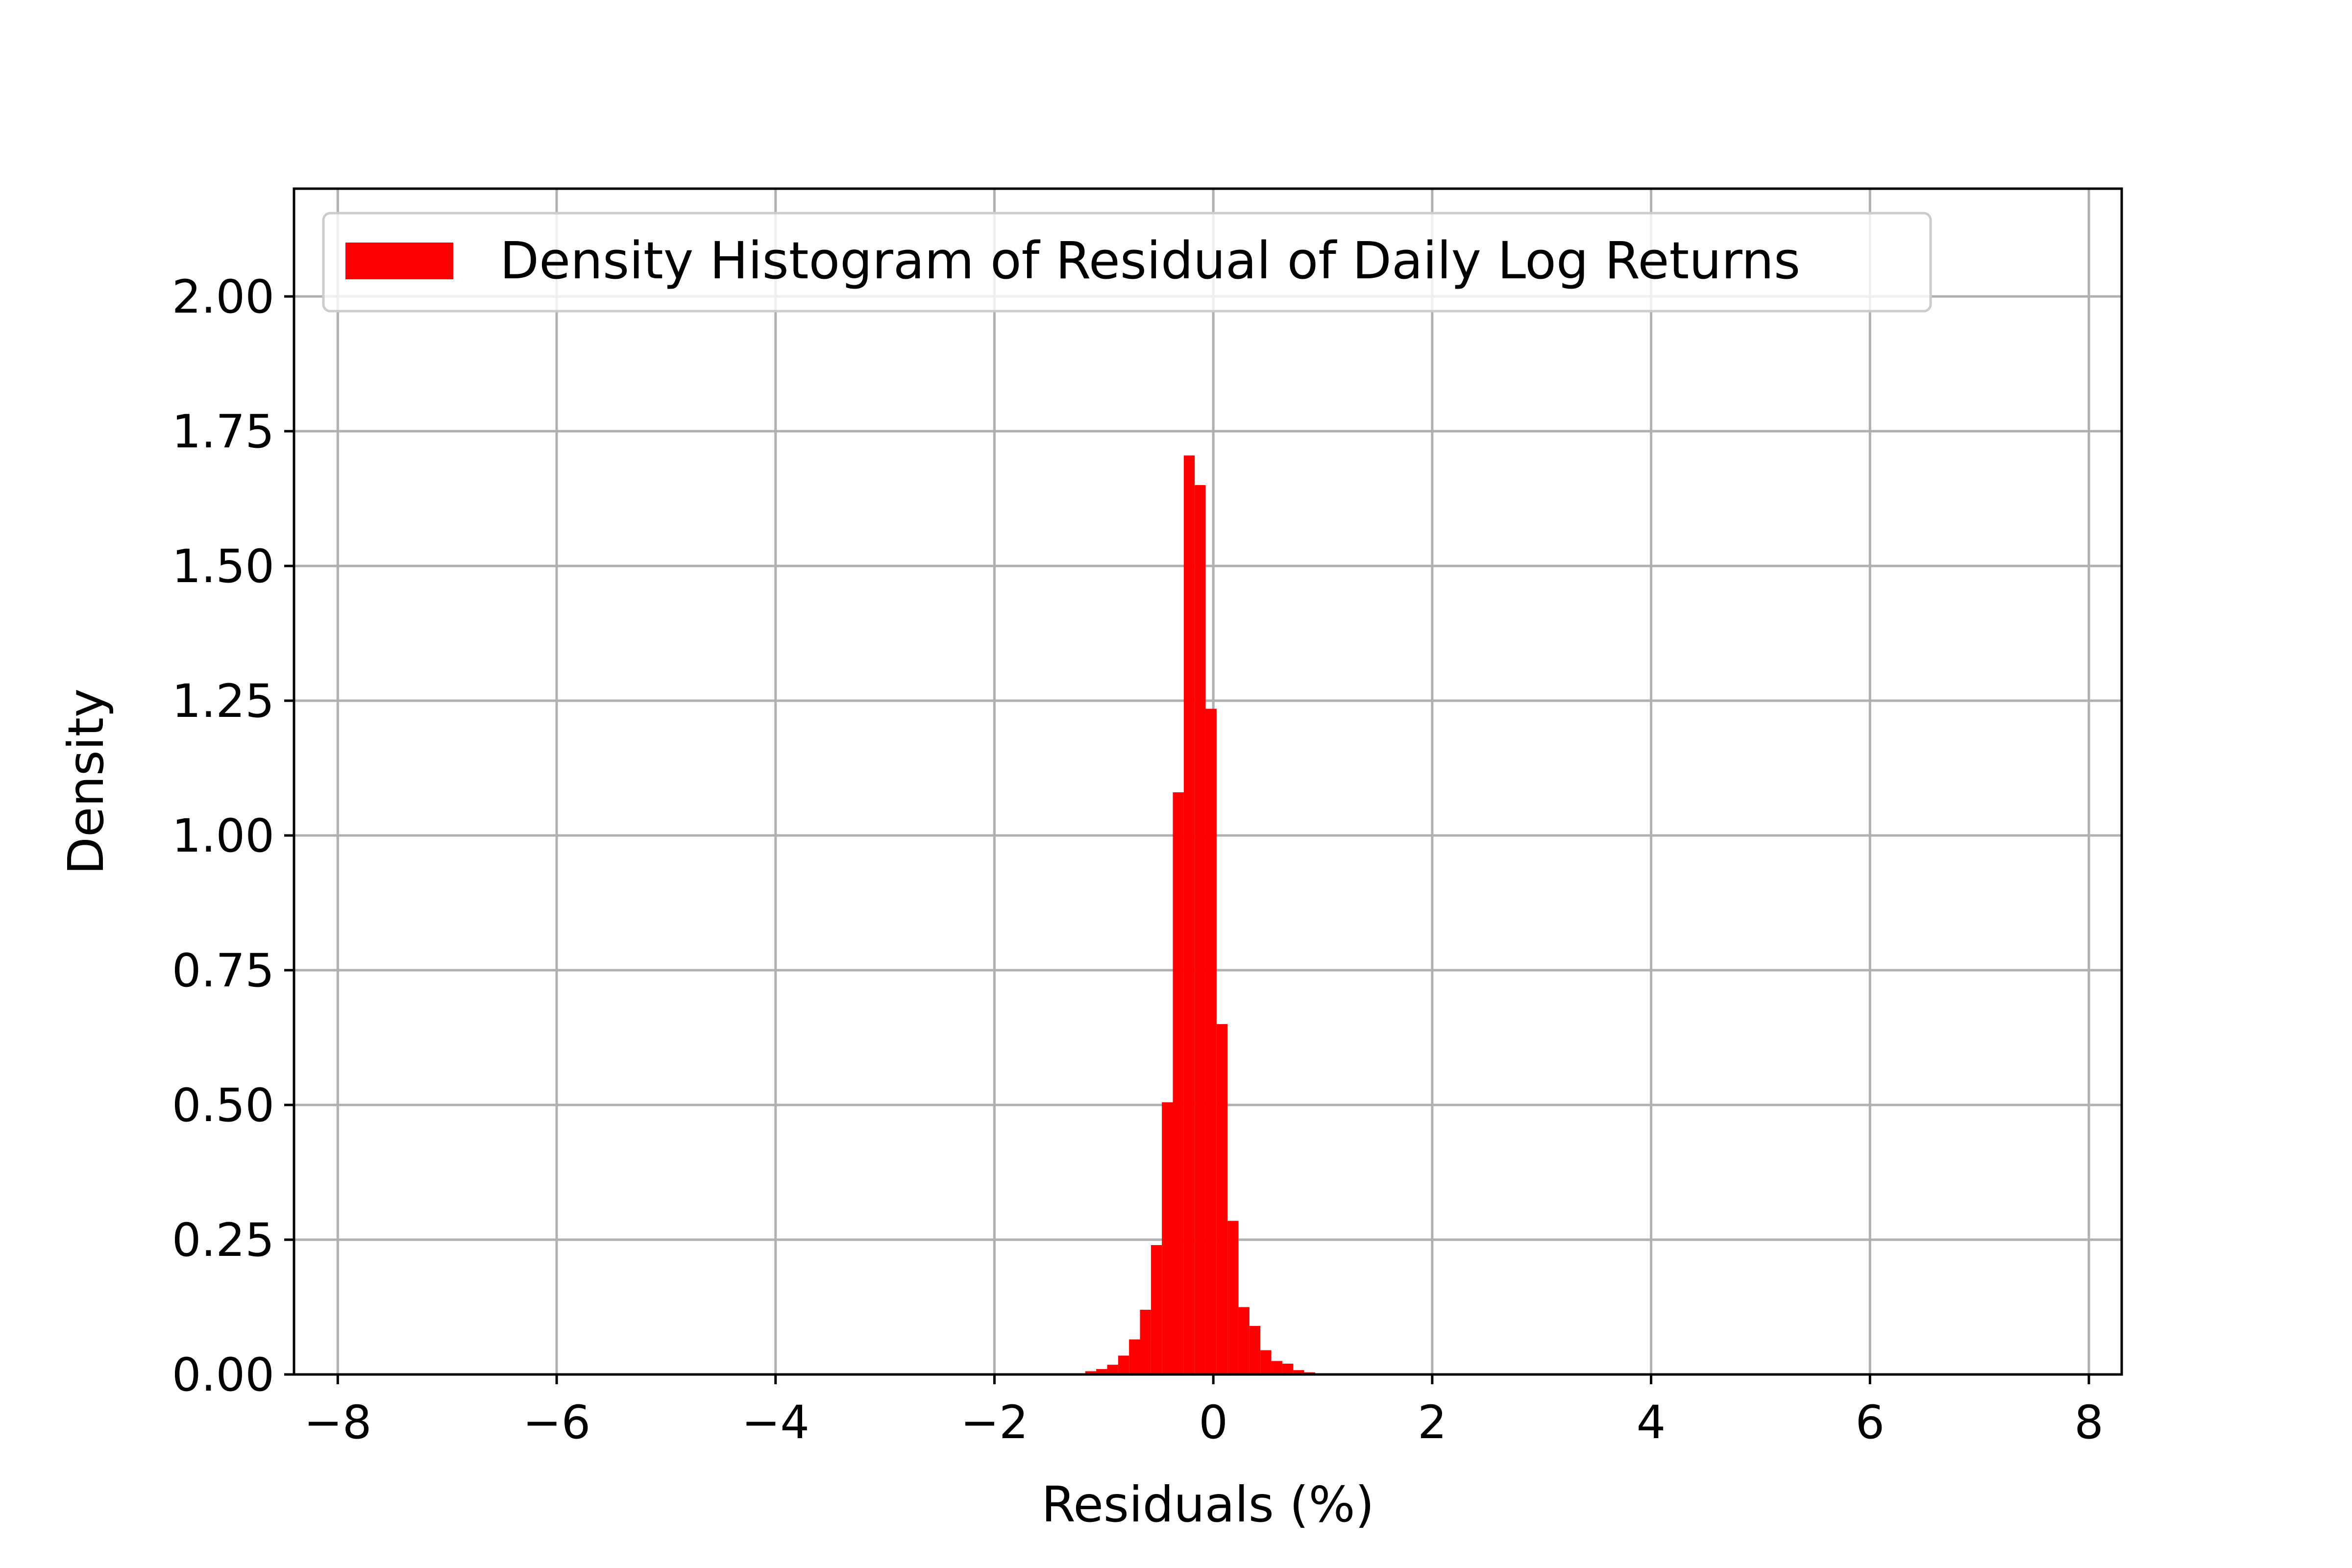 The height and width of the screenshot is (1568, 2352). I want to click on legend-box, so click(1127, 262).